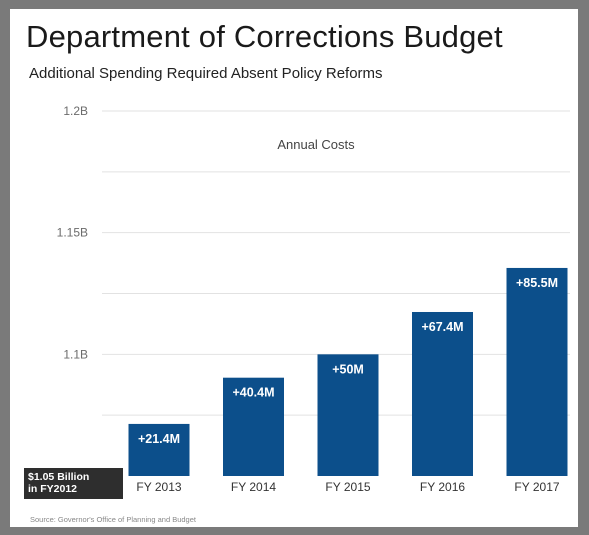 The width and height of the screenshot is (589, 535). Describe the element at coordinates (537, 283) in the screenshot. I see `bar-data-label: +85.5M` at that location.